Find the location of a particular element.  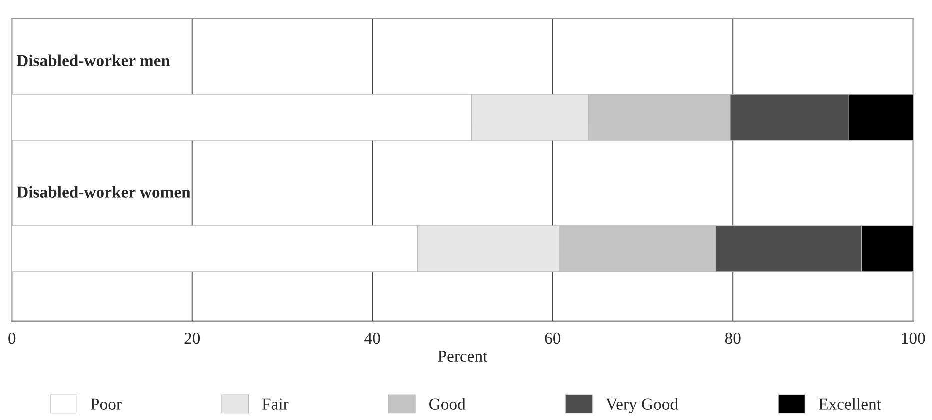

x-tick-label: 40 is located at coordinates (372, 338).